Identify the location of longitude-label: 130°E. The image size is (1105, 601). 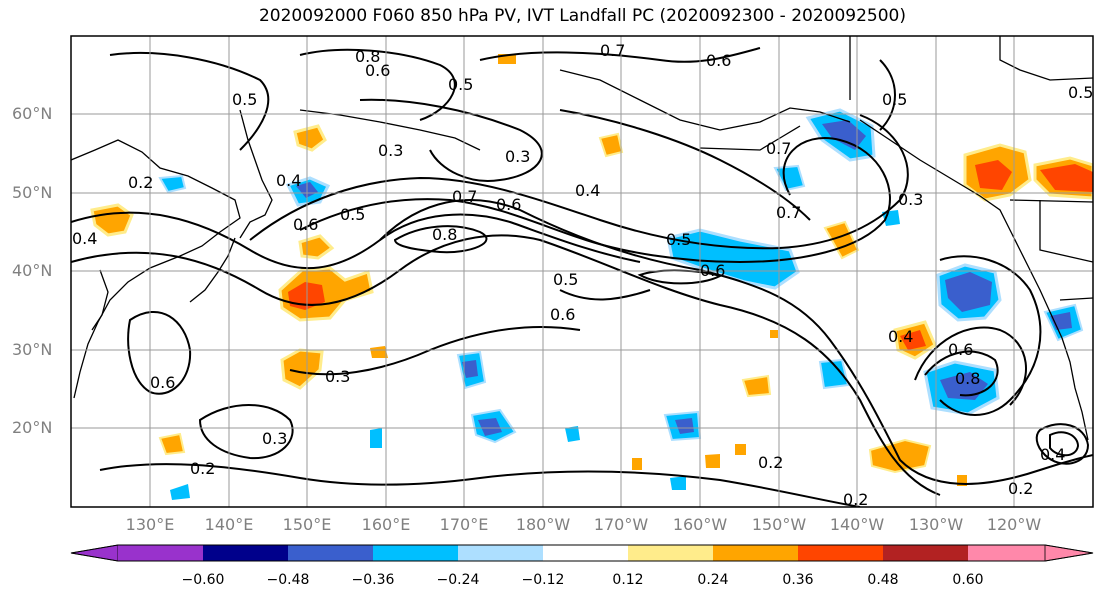
(150, 524).